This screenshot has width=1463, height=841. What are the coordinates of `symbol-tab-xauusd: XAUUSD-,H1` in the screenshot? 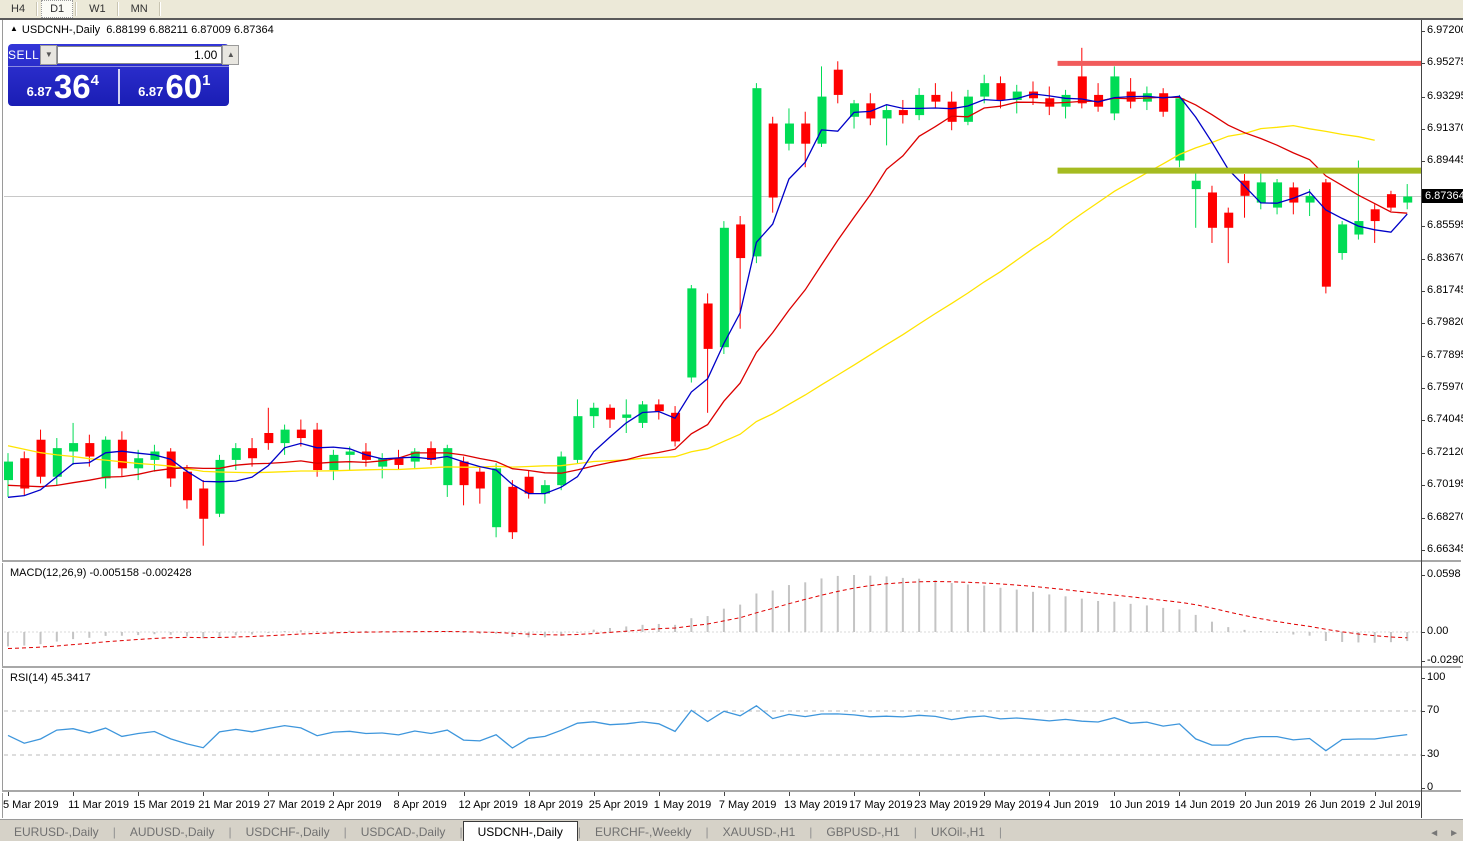 It's located at (759, 832).